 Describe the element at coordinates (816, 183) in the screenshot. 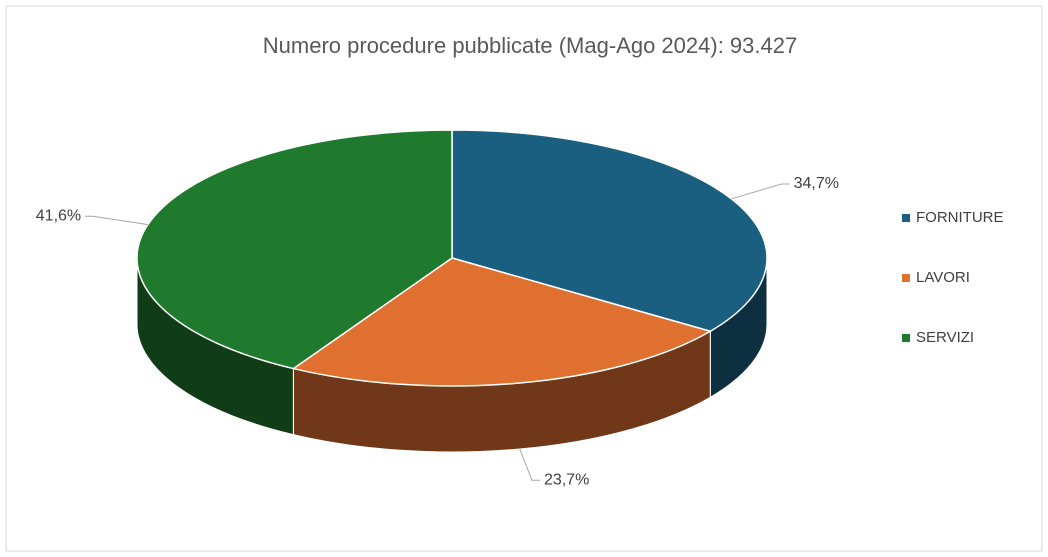

I see `data-label: 34,7%` at that location.